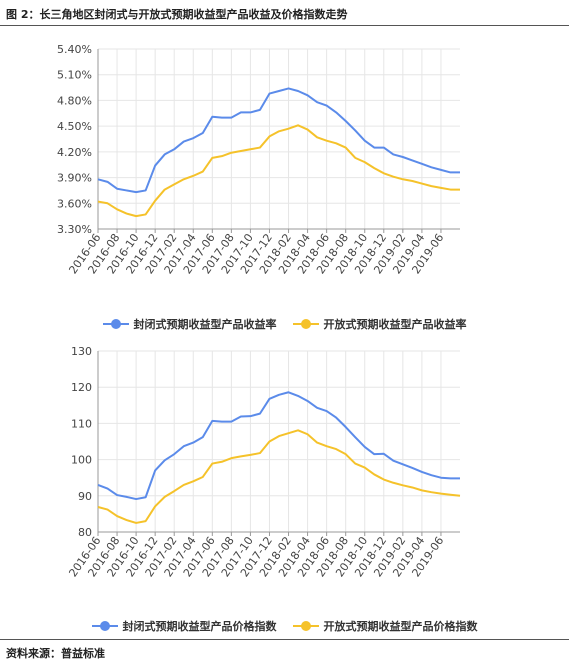 Image resolution: width=569 pixels, height=672 pixels. Describe the element at coordinates (74, 178) in the screenshot. I see `y-tick-label: 3.90%` at that location.